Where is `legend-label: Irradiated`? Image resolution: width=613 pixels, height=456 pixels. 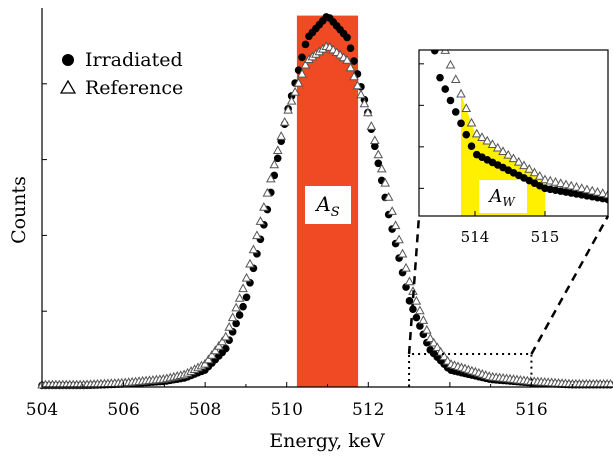
legend-label: Irradiated is located at coordinates (134, 60).